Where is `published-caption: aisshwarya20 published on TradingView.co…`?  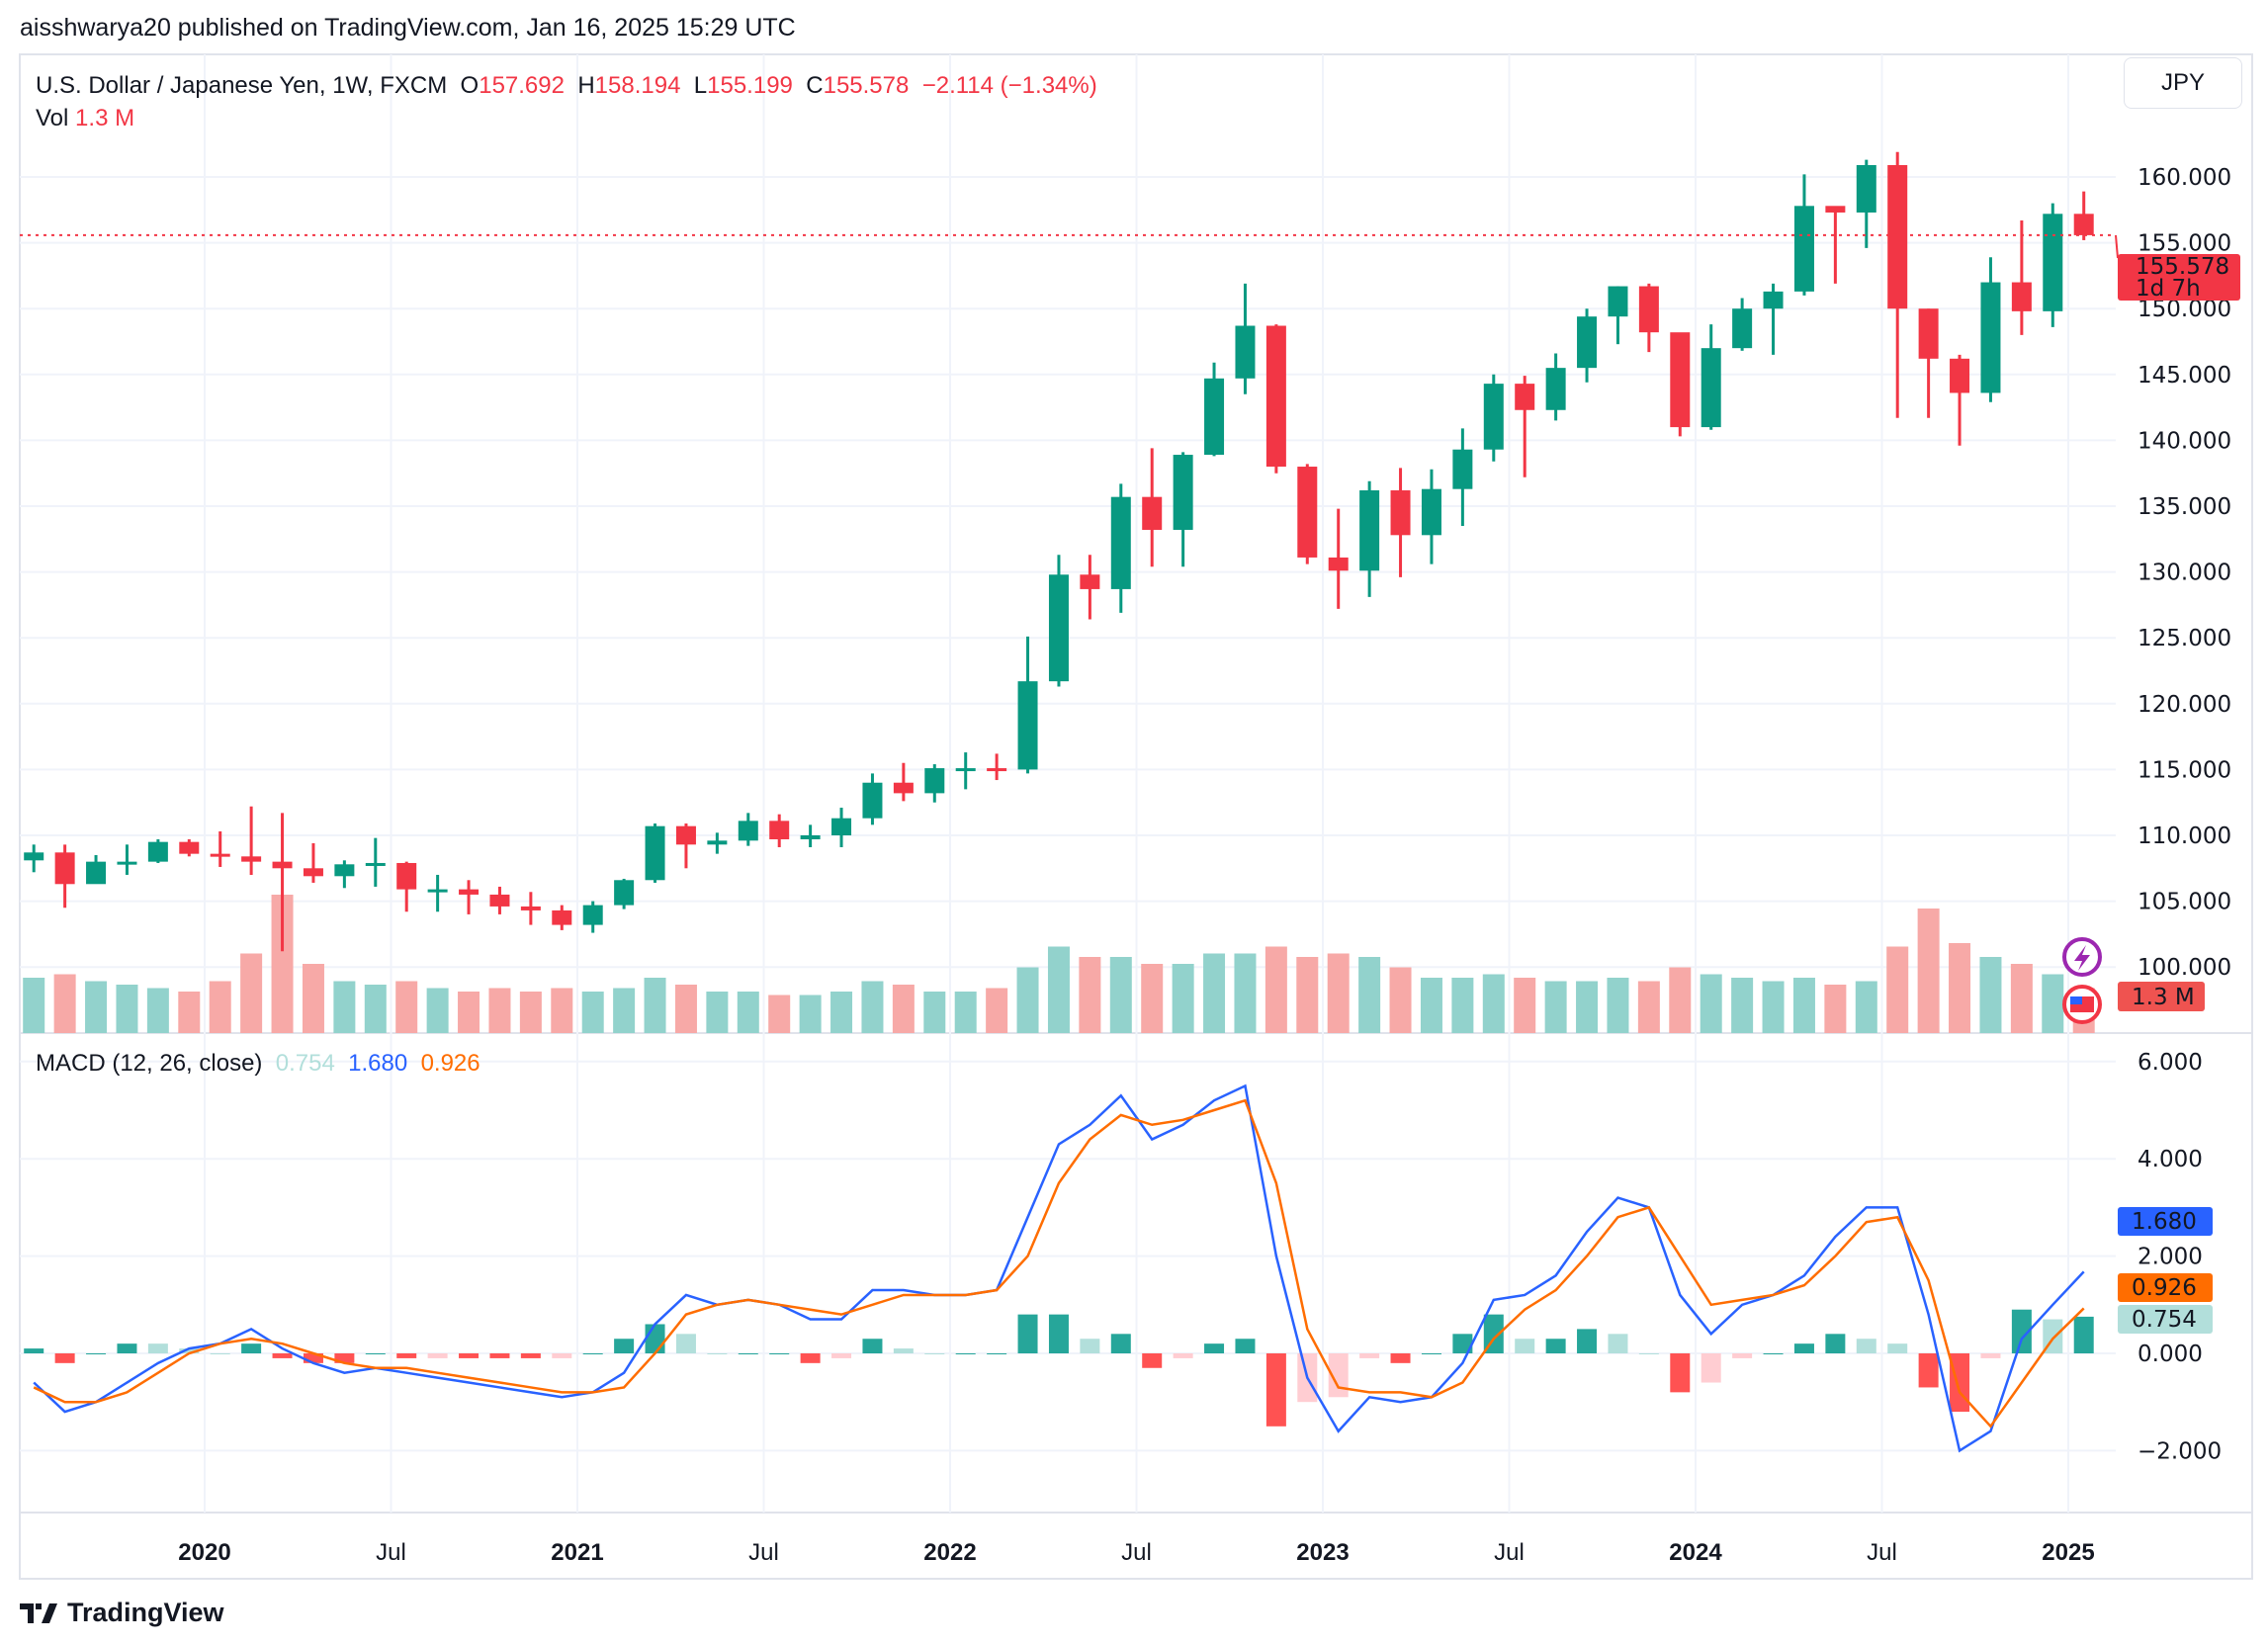 published-caption: aisshwarya20 published on TradingView.co… is located at coordinates (408, 28).